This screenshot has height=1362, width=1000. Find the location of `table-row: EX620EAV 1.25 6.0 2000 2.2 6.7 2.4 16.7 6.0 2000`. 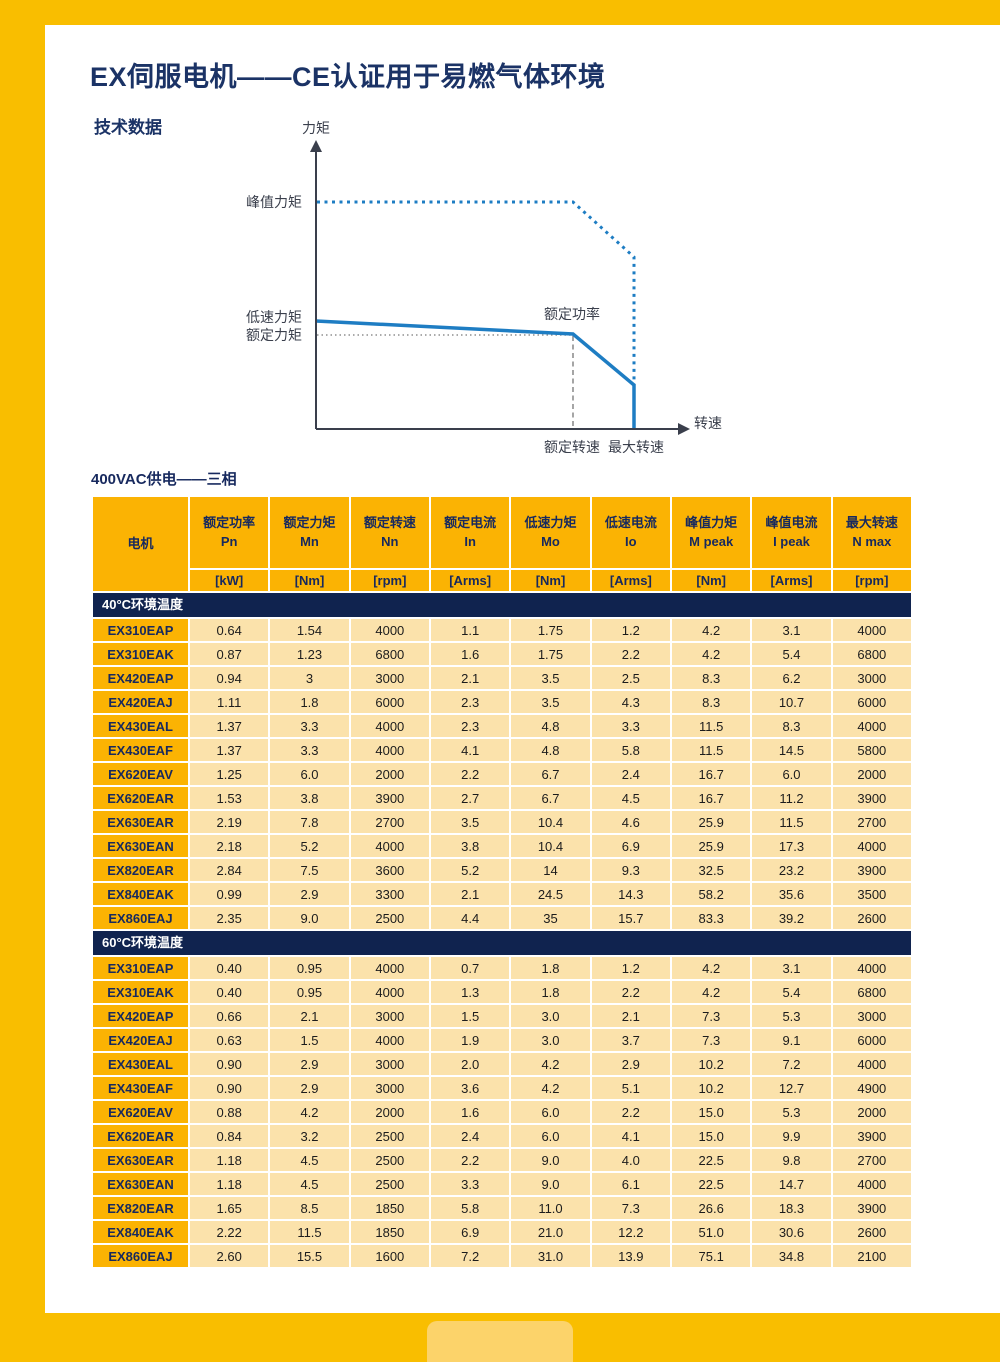

table-row: EX620EAV 1.25 6.0 2000 2.2 6.7 2.4 16.7 6.0 2000 is located at coordinates (502, 774).